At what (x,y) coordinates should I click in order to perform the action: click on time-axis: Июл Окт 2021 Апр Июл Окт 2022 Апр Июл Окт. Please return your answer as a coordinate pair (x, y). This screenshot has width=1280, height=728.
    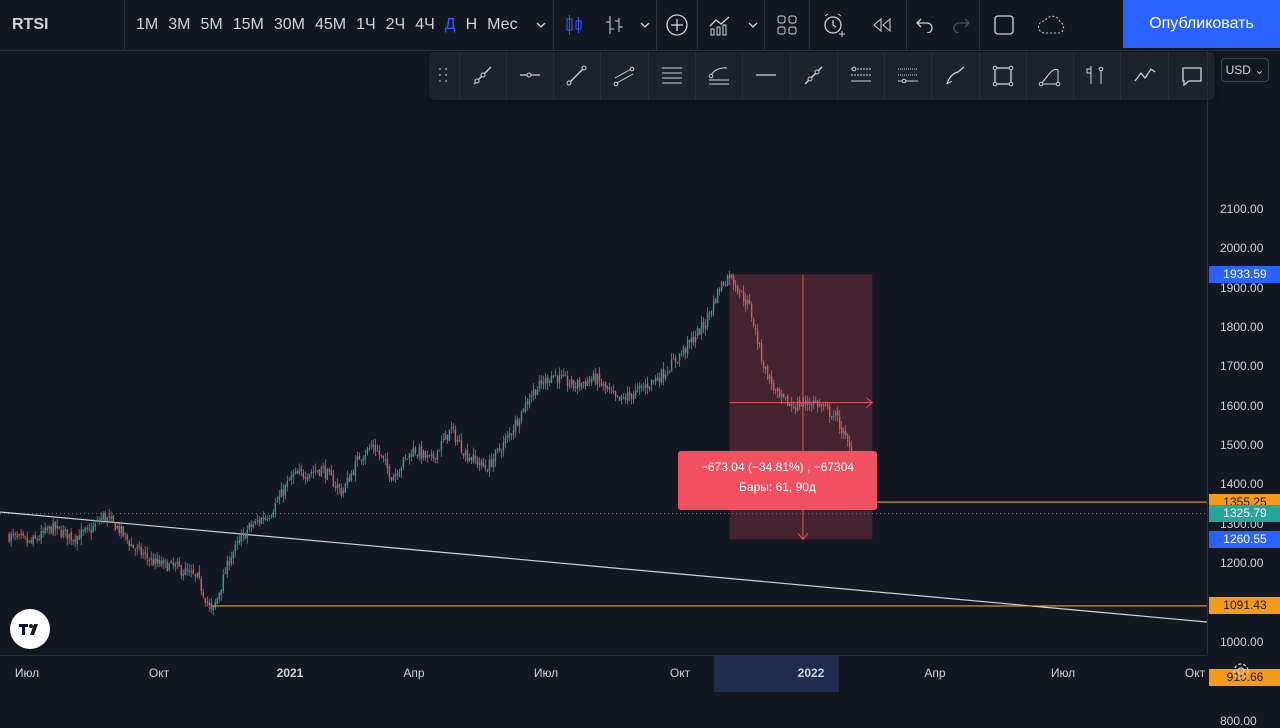
    Looking at the image, I should click on (603, 673).